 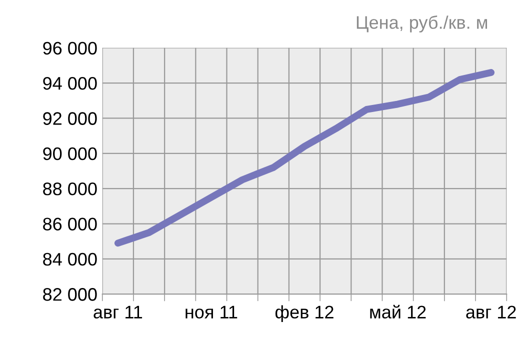 I want to click on chart-title: Цена, руб./кв. м, so click(x=422, y=23).